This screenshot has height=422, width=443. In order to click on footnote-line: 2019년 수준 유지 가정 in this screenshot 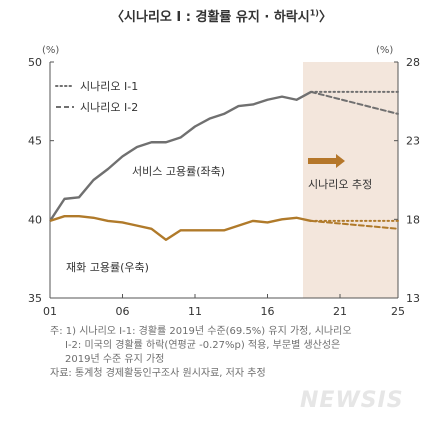, I will do `click(115, 359)`.